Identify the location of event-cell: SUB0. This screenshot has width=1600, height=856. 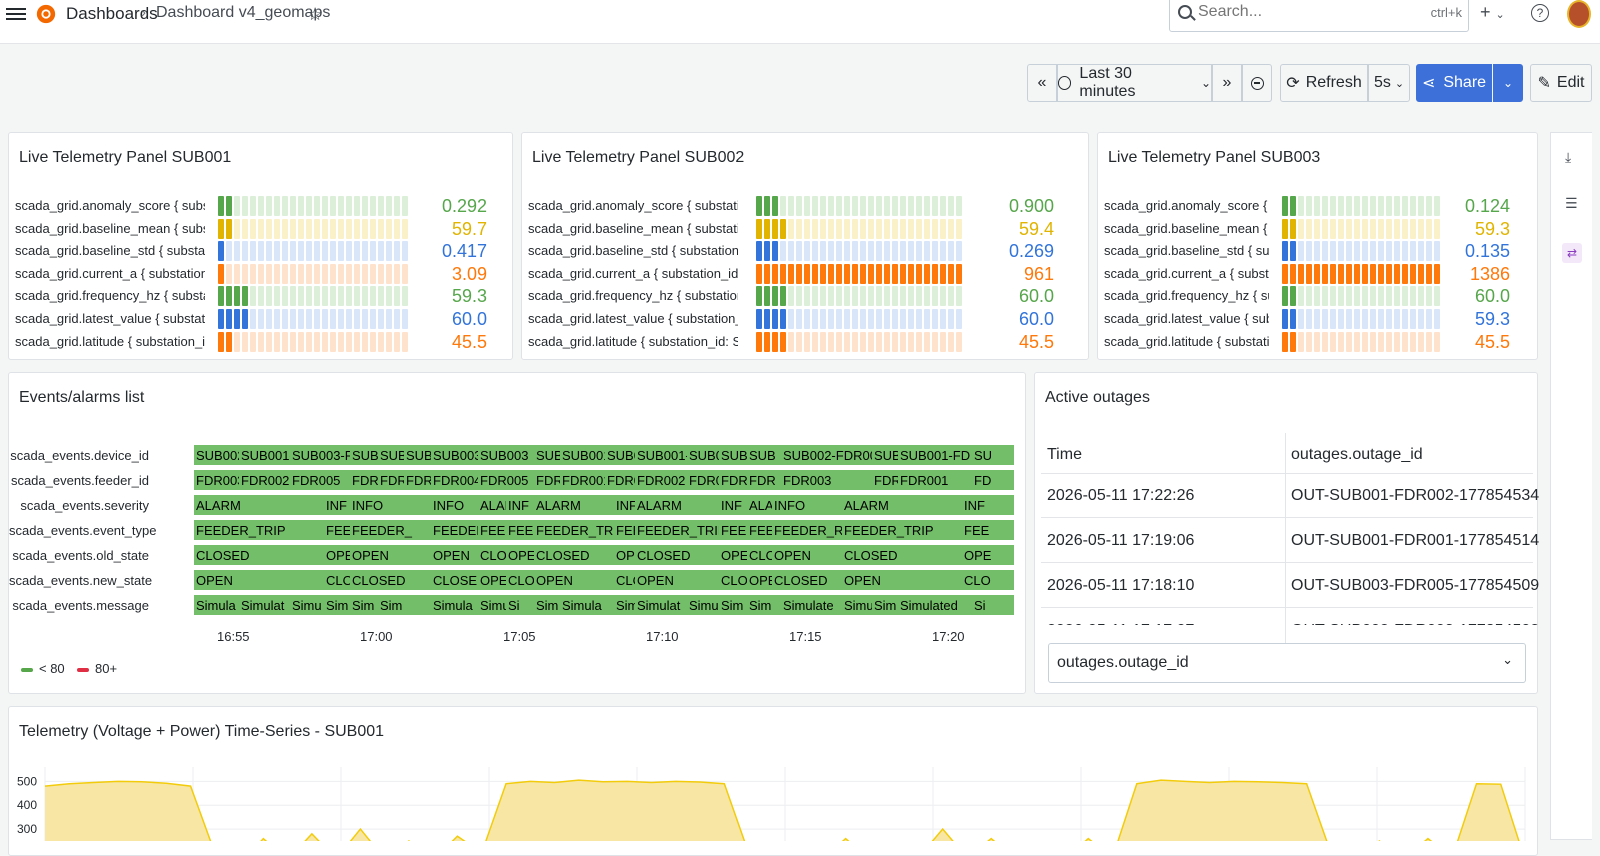
(621, 455).